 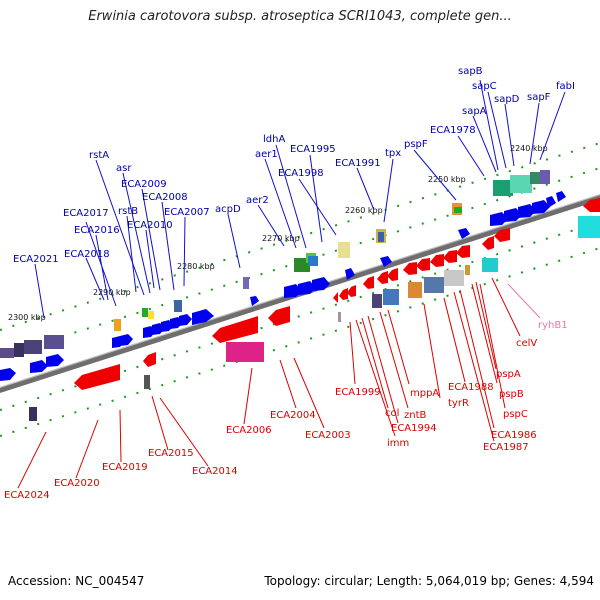 What do you see at coordinates (124, 168) in the screenshot?
I see `gene-label-asr: asr` at bounding box center [124, 168].